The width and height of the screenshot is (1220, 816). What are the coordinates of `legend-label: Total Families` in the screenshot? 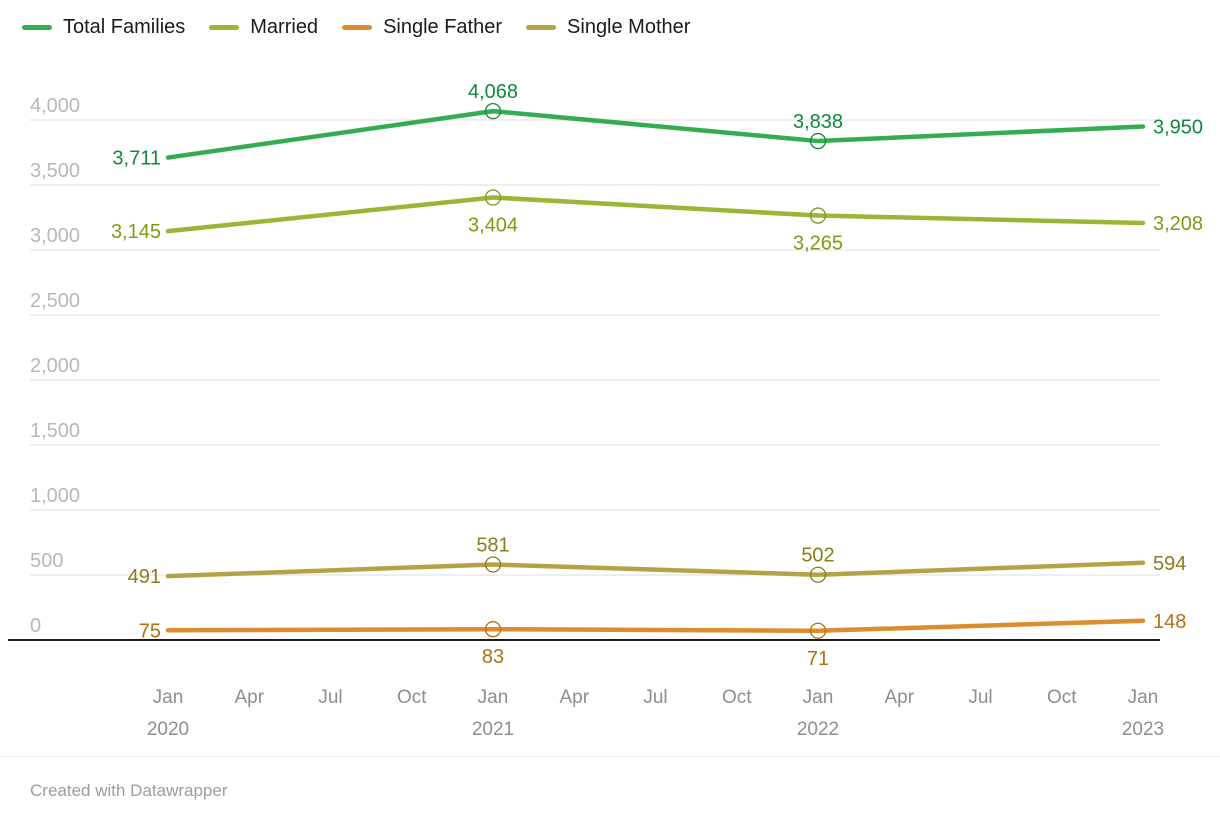 It's located at (124, 27).